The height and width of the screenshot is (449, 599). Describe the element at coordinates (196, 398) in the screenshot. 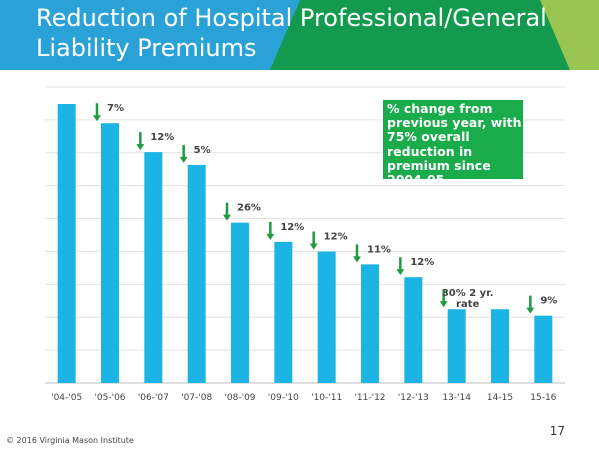

I see `x-tick-label: '07-'08` at that location.